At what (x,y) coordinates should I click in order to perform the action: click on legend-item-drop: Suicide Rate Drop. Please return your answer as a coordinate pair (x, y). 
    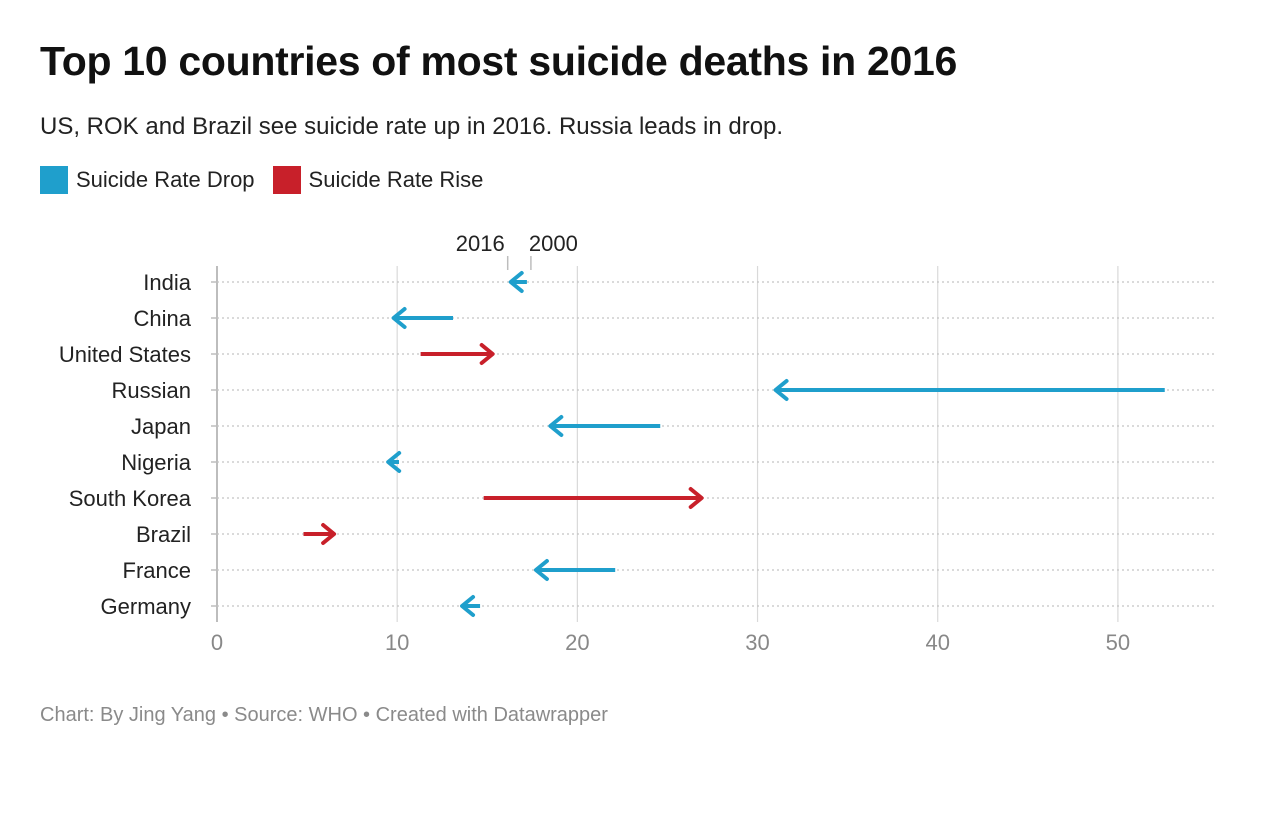
    Looking at the image, I should click on (147, 180).